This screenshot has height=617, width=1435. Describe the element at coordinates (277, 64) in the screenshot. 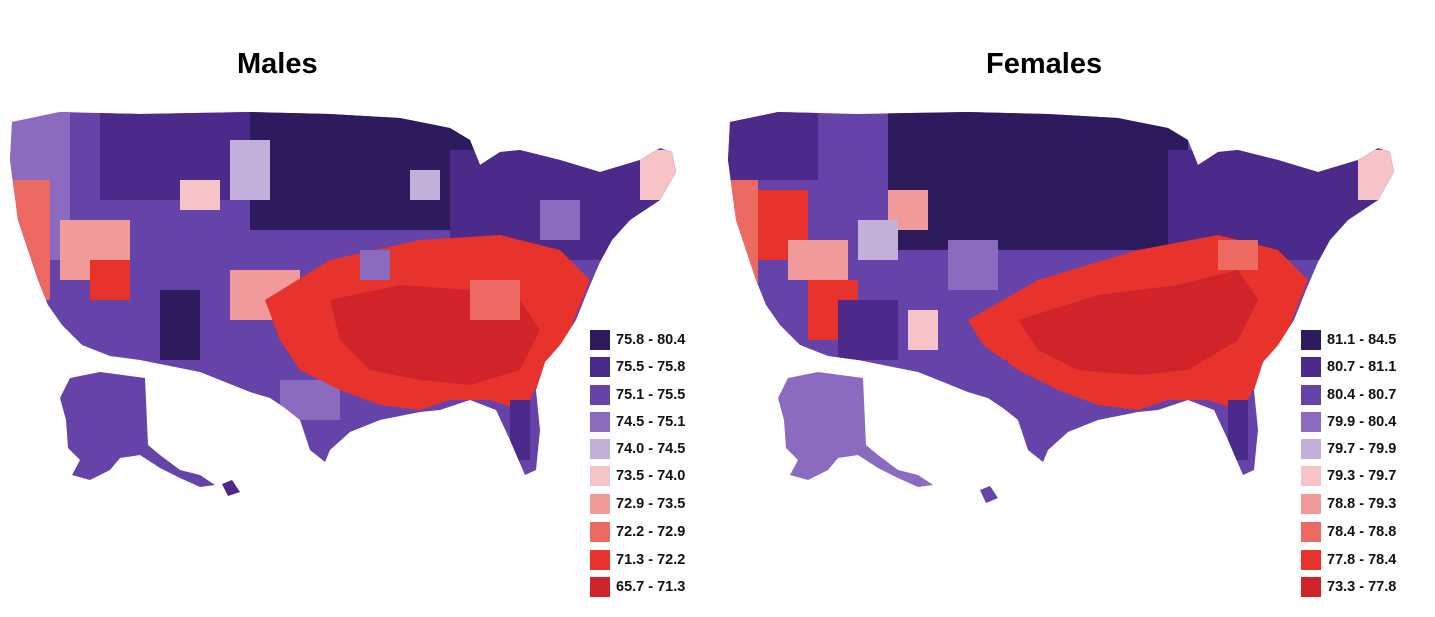

I see `males-map-title: Males` at that location.